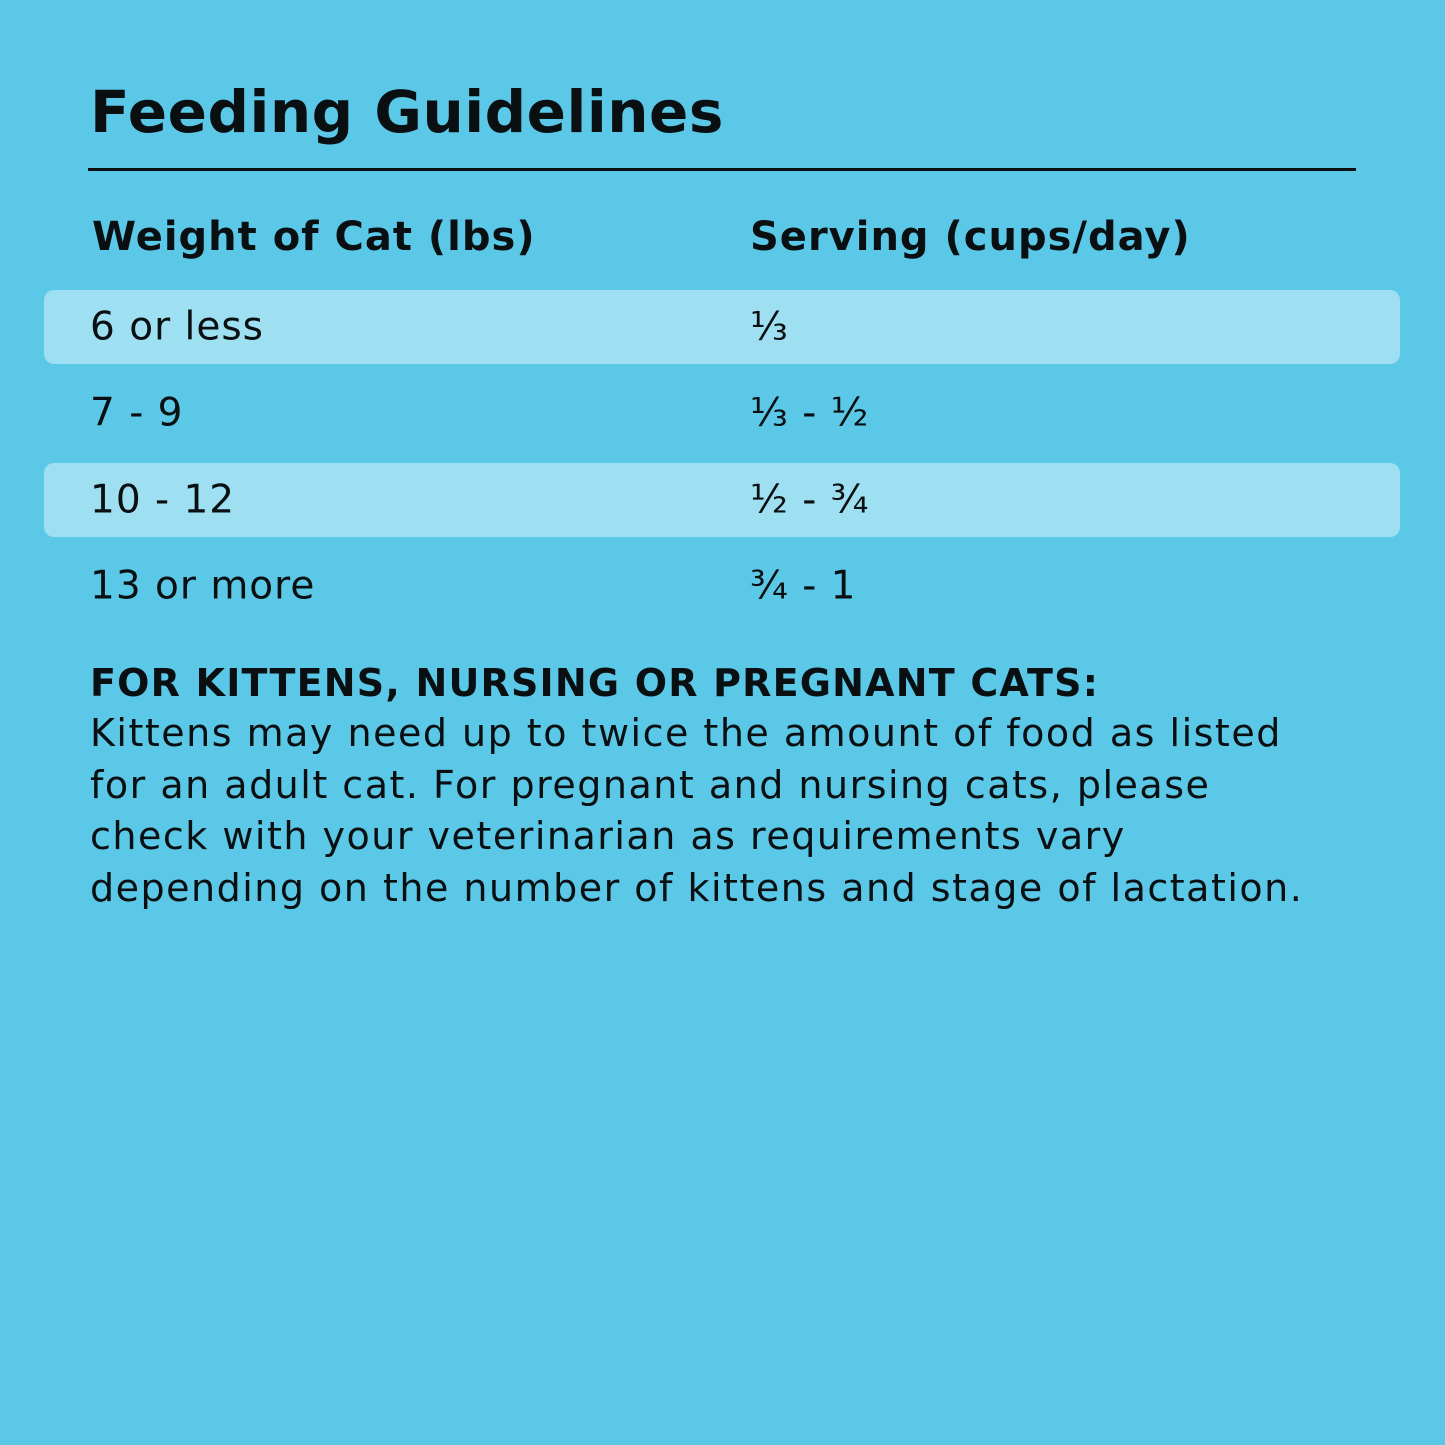 The width and height of the screenshot is (1445, 1445). Describe the element at coordinates (810, 413) in the screenshot. I see `serving-cell: ⅓ - ½` at that location.